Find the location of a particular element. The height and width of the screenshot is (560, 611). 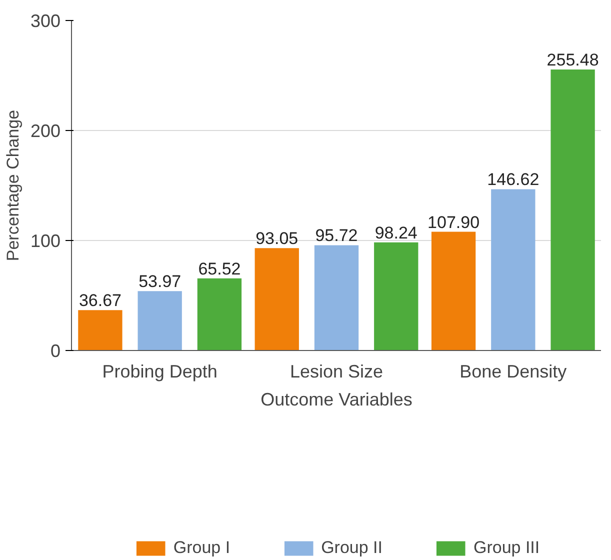

y-tick-label: 0 is located at coordinates (55, 351).